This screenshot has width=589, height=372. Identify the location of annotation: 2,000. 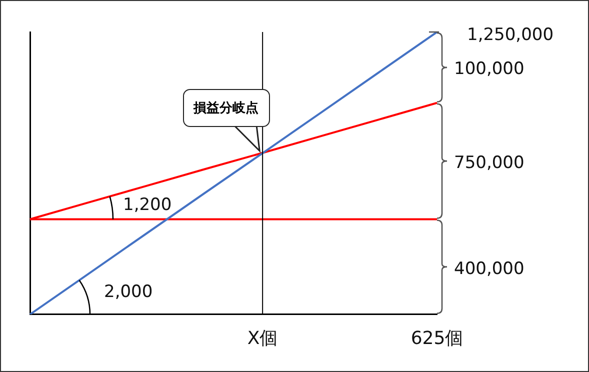
(128, 292).